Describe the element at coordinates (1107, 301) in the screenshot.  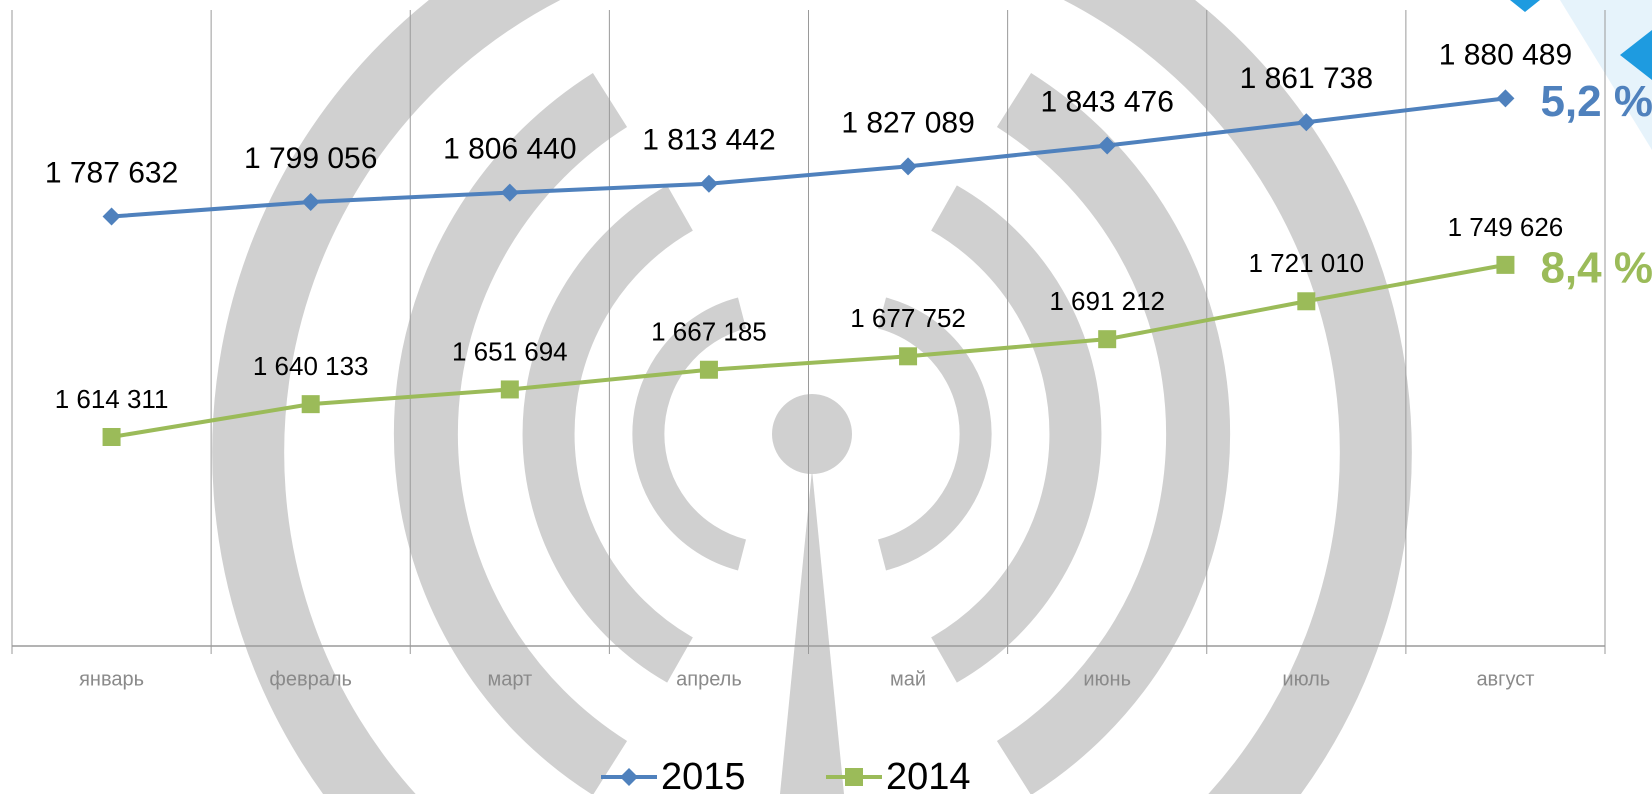
I see `data-label: 1 691 212` at that location.